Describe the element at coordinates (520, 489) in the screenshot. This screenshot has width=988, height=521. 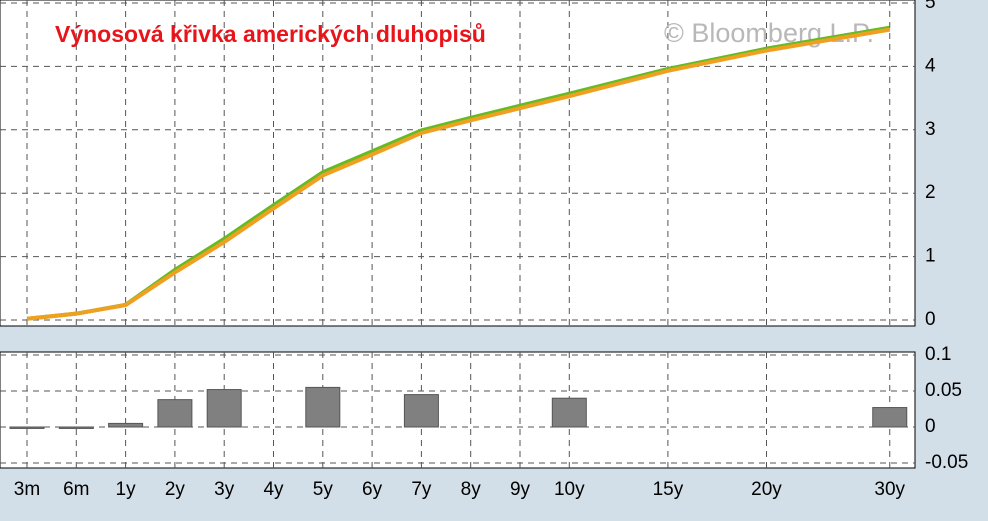
I see `x-tick-label: 9y` at that location.